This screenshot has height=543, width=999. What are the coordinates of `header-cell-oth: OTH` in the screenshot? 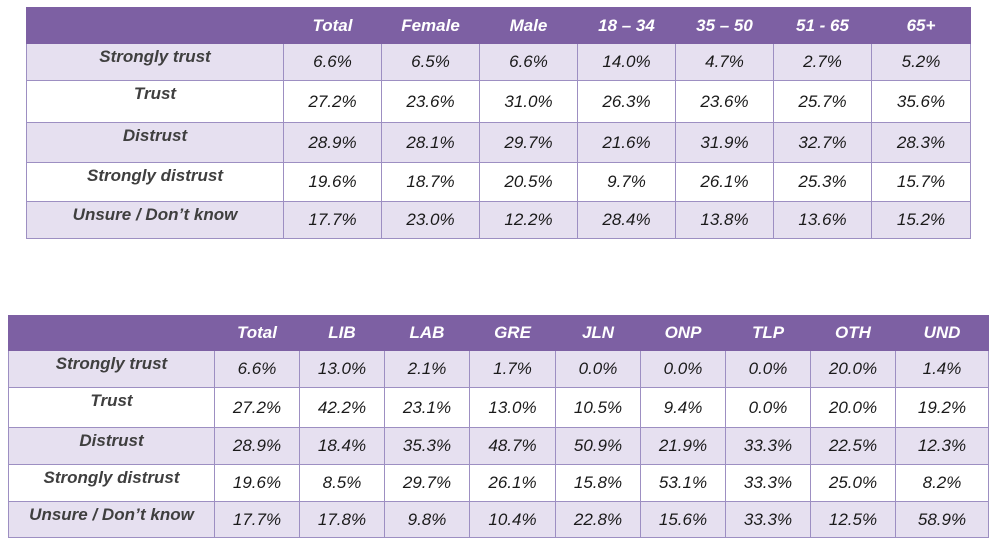 It's located at (853, 333).